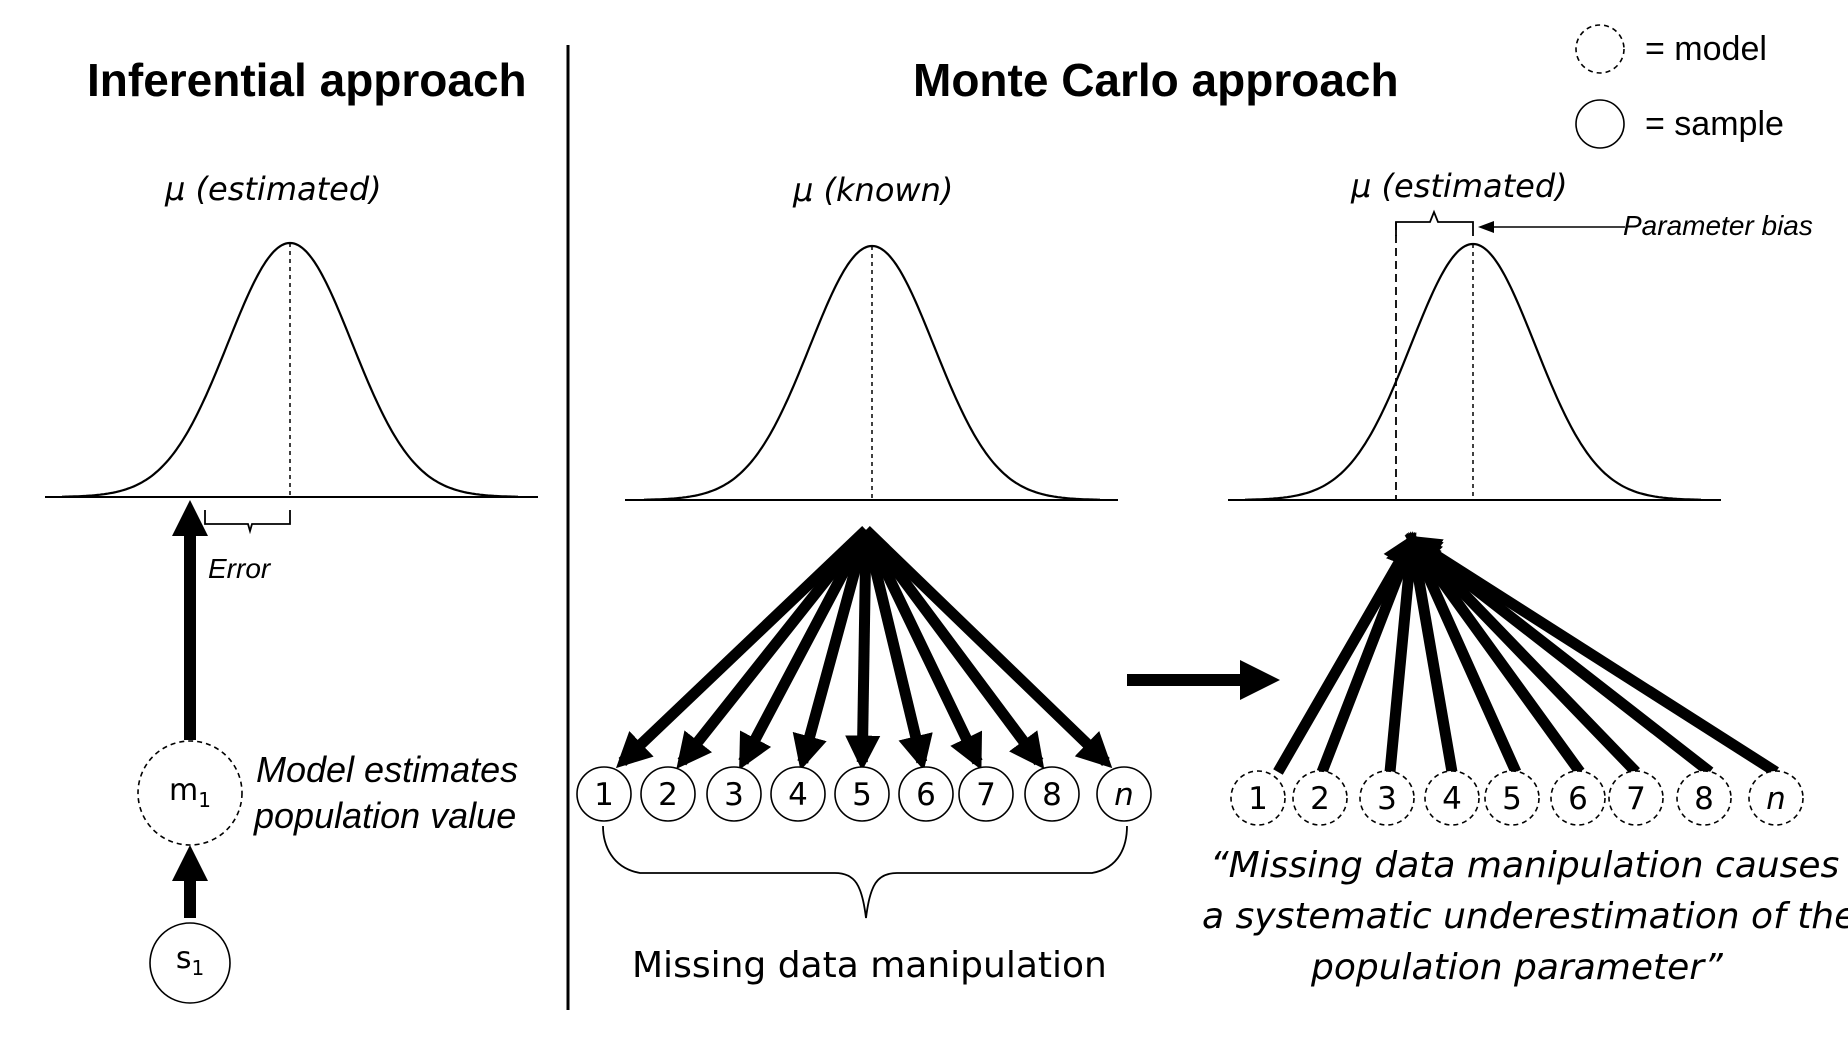 This screenshot has width=1848, height=1042. I want to click on mc-known-node-label: 2, so click(668, 795).